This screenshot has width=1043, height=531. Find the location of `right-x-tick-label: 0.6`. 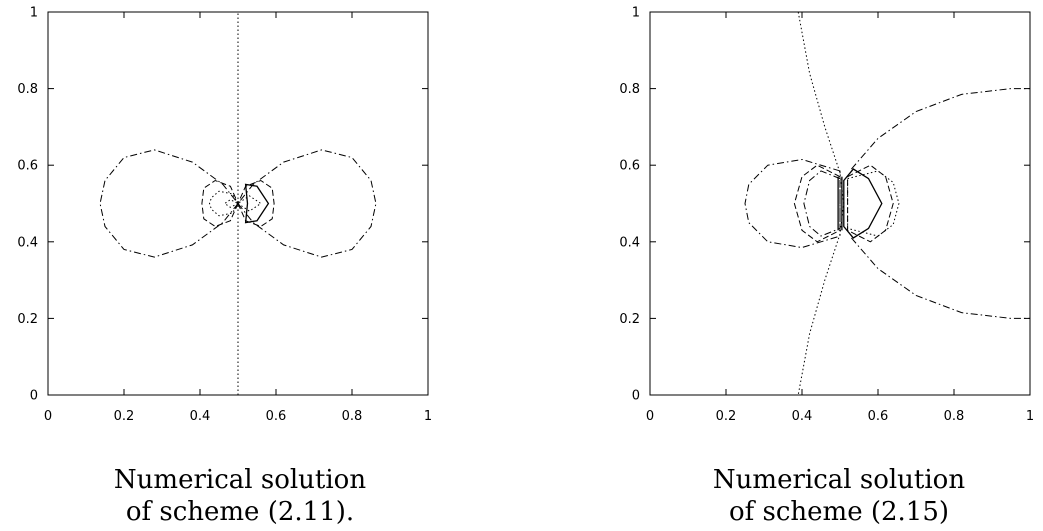

right-x-tick-label: 0.6 is located at coordinates (878, 416).